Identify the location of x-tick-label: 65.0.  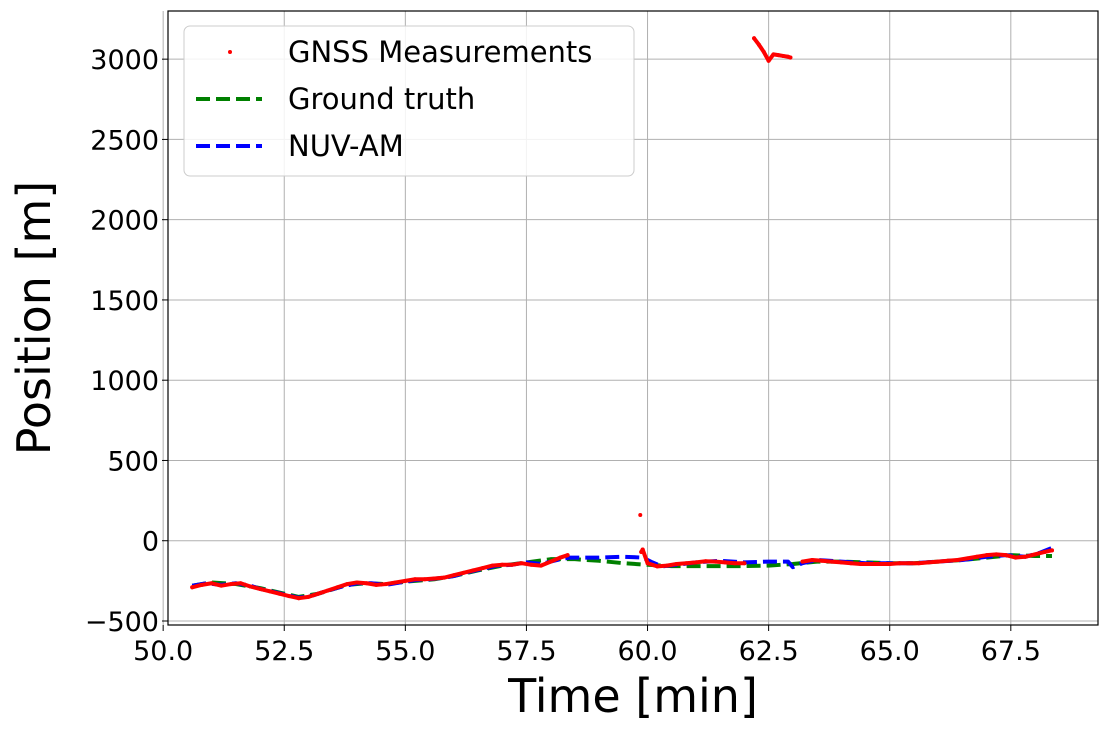
(890, 651).